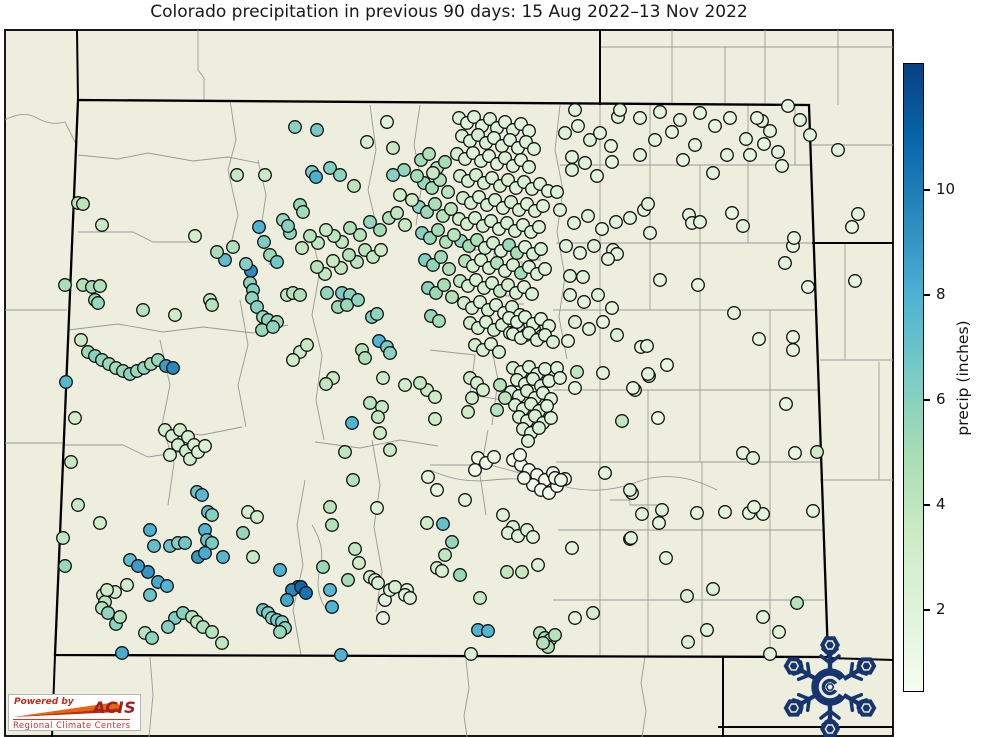 Image resolution: width=981 pixels, height=737 pixels. I want to click on colorbar-tick-label: 2, so click(941, 609).